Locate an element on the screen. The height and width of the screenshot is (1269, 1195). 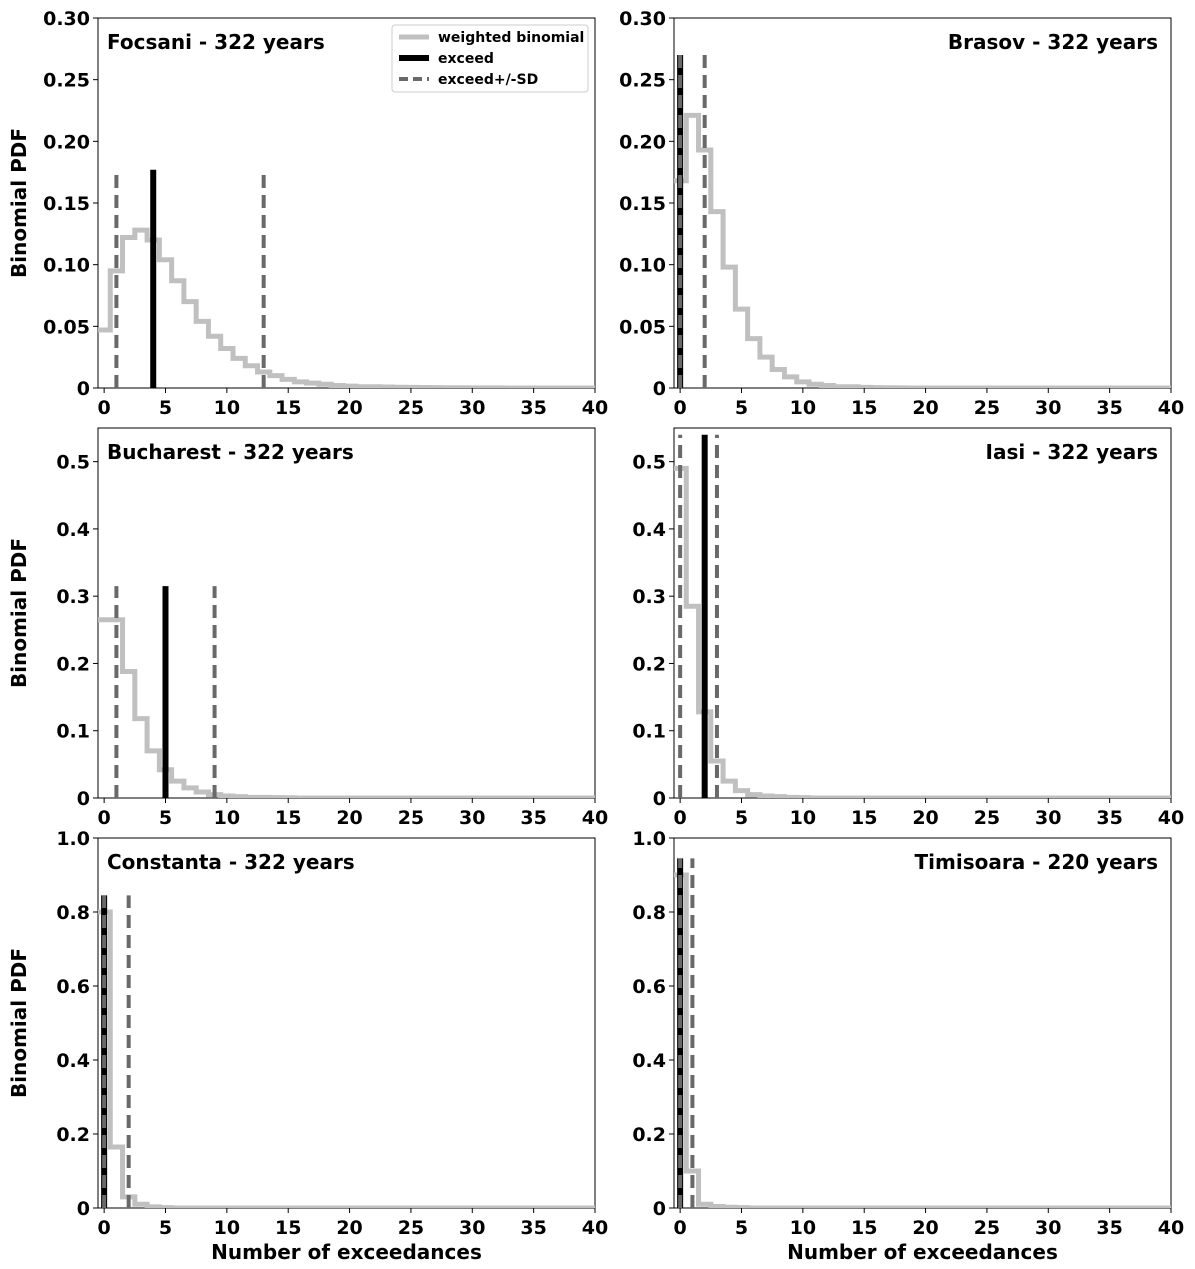
x-axis-label: Number of exceedances is located at coordinates (346, 1252).